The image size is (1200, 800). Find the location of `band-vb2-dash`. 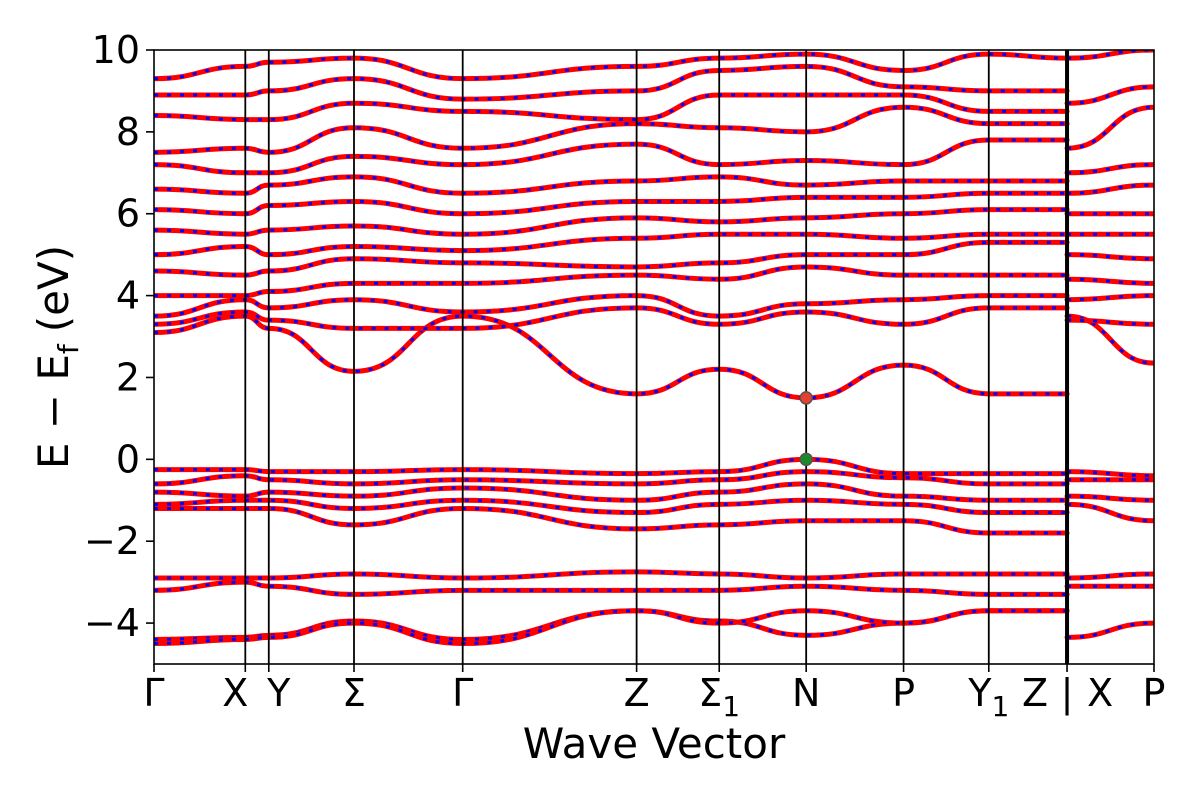

band-vb2-dash is located at coordinates (611, 478).